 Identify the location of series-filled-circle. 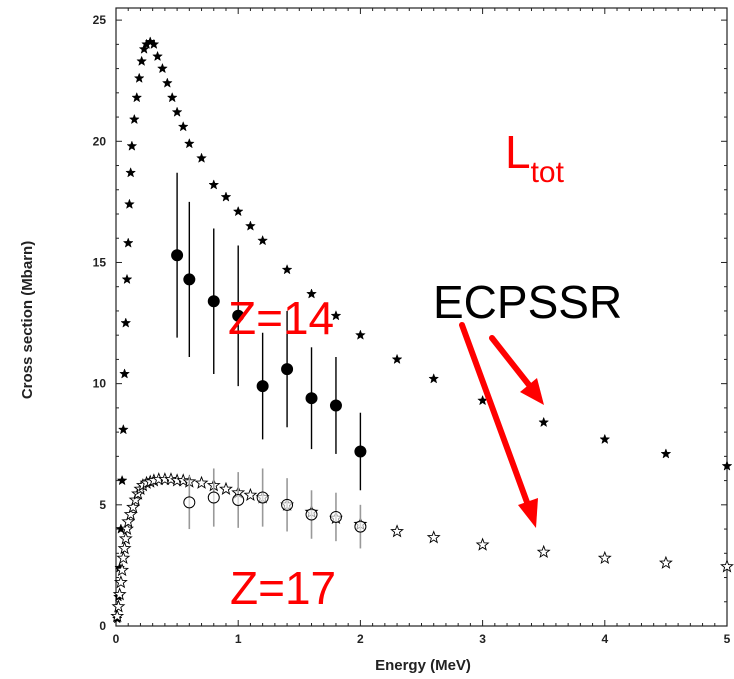
(269, 331).